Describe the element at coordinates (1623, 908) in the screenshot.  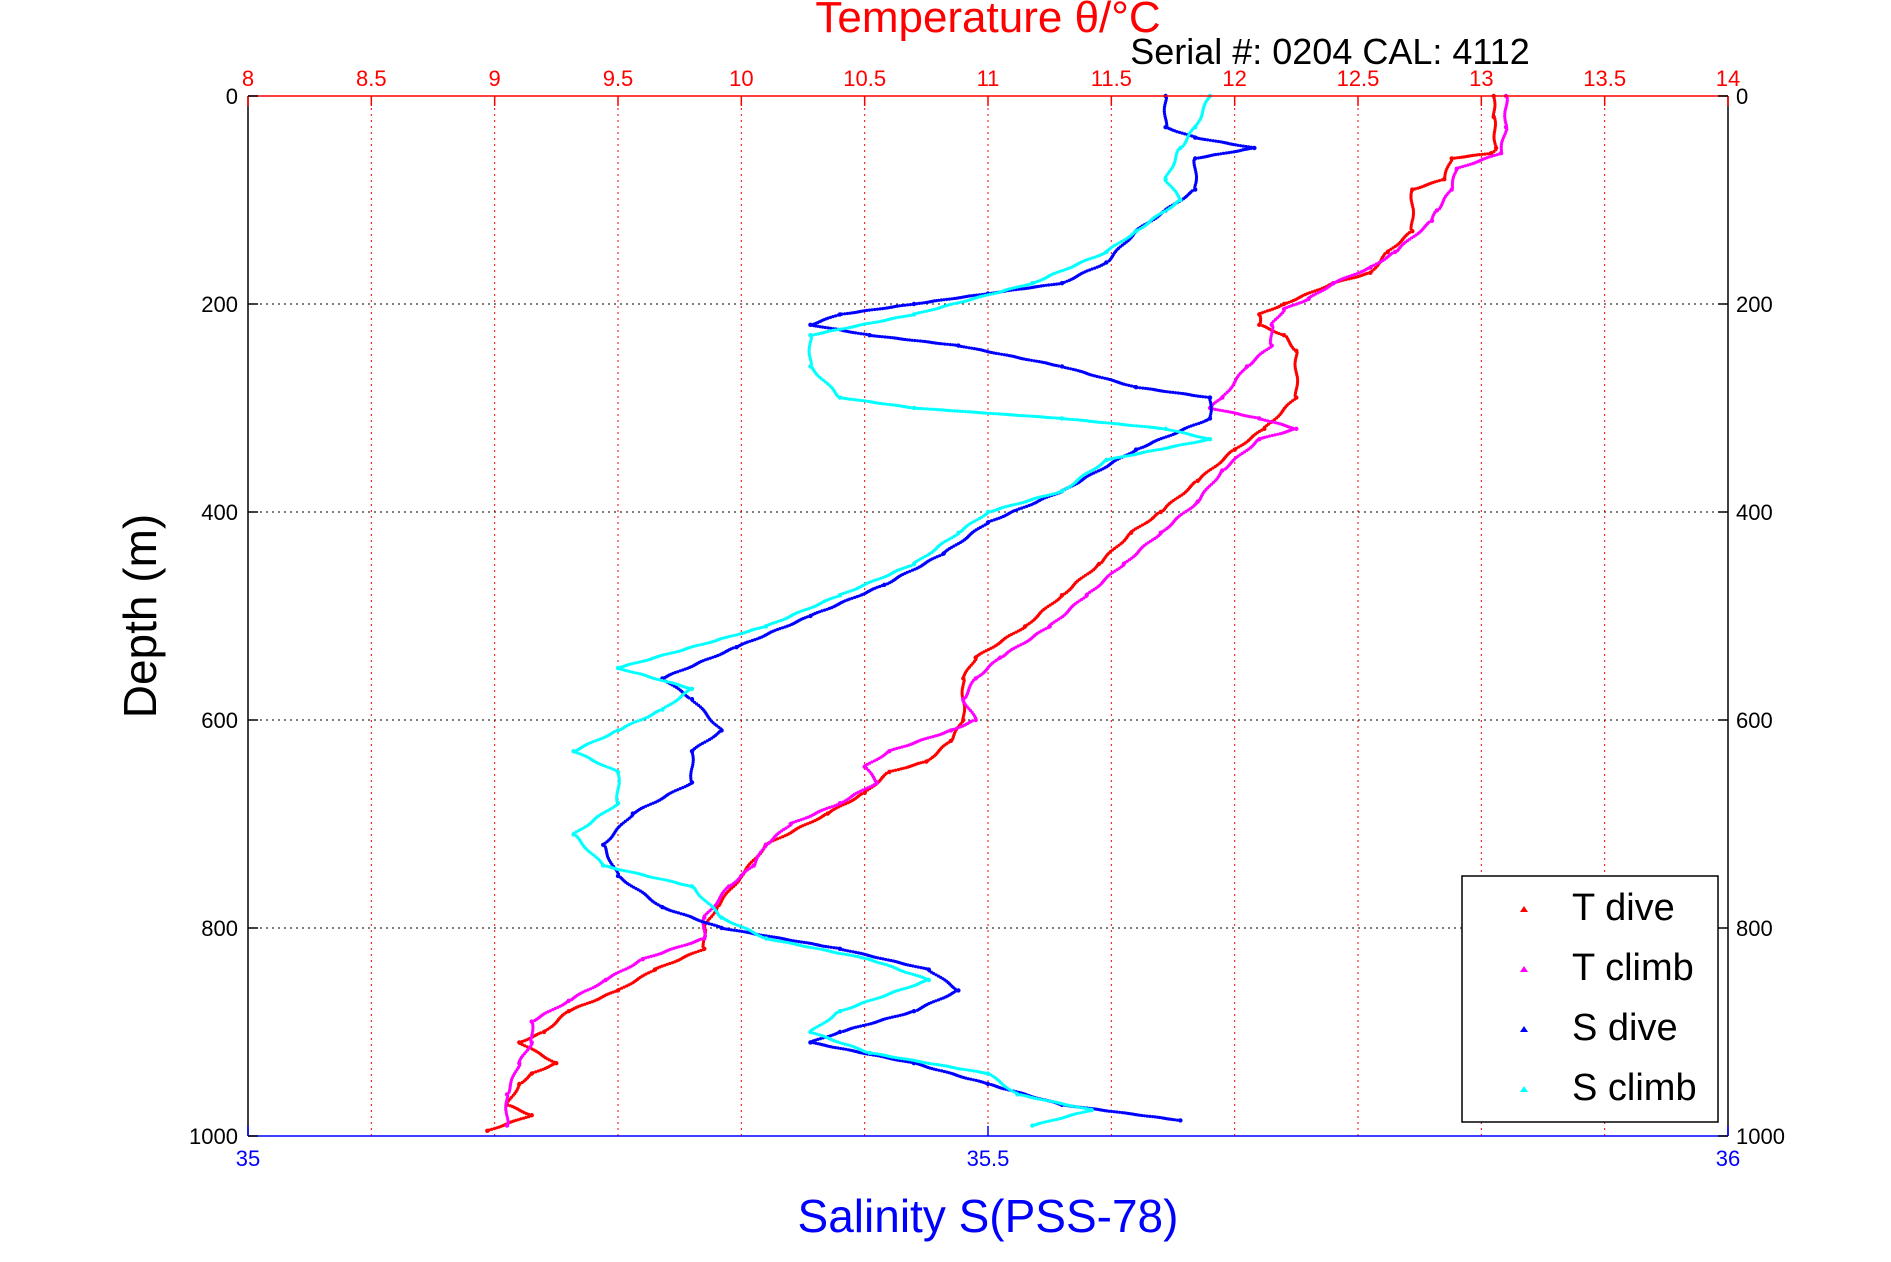
I see `legend-label: T dive` at that location.